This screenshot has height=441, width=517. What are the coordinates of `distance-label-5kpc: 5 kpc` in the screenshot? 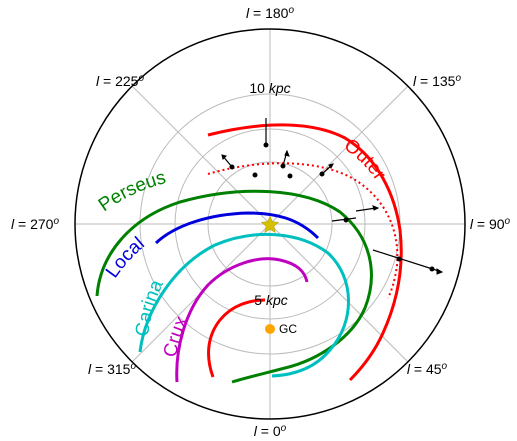 It's located at (270, 300).